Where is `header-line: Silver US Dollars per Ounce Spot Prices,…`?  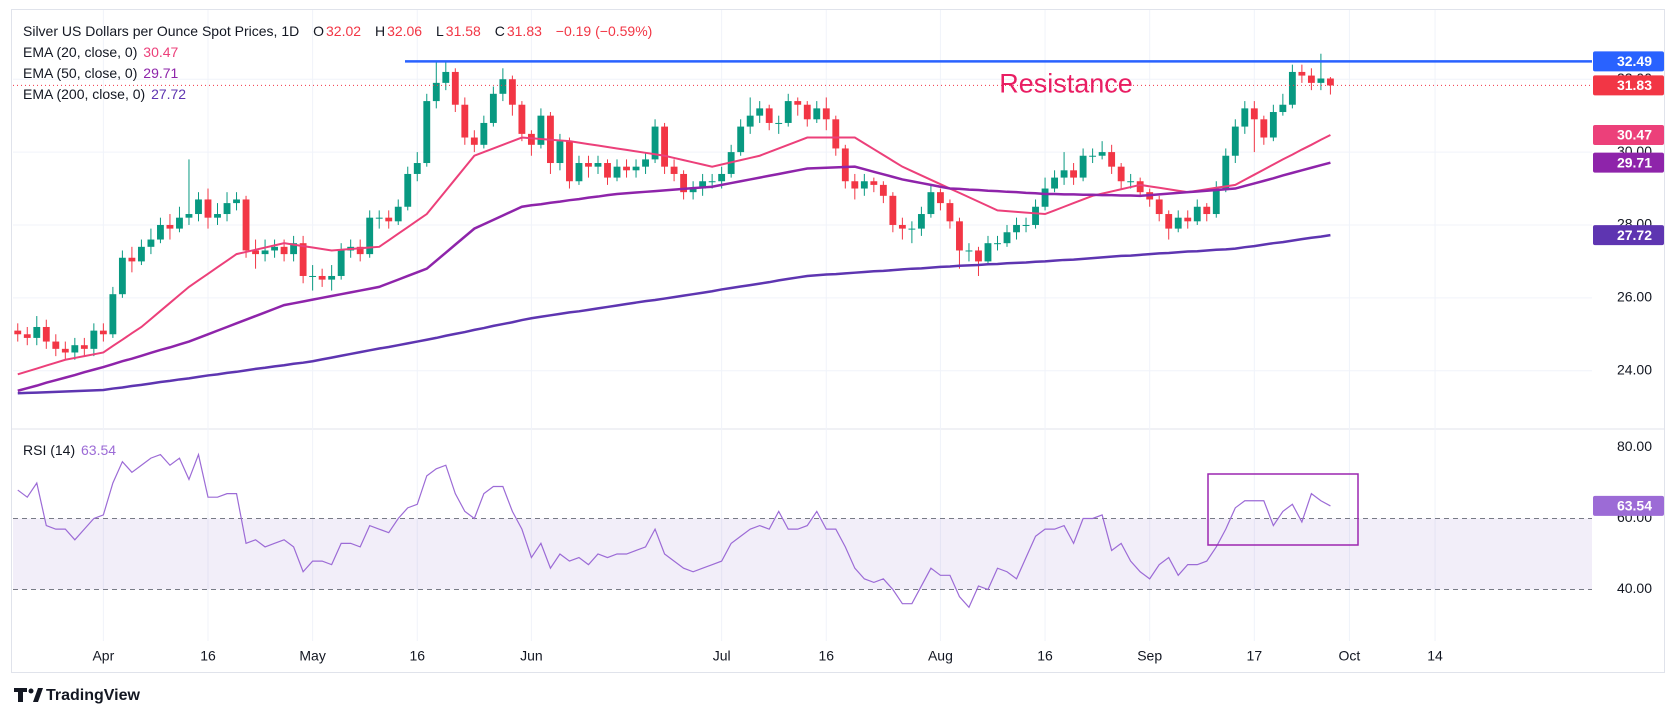 header-line: Silver US Dollars per Ounce Spot Prices,… is located at coordinates (338, 31).